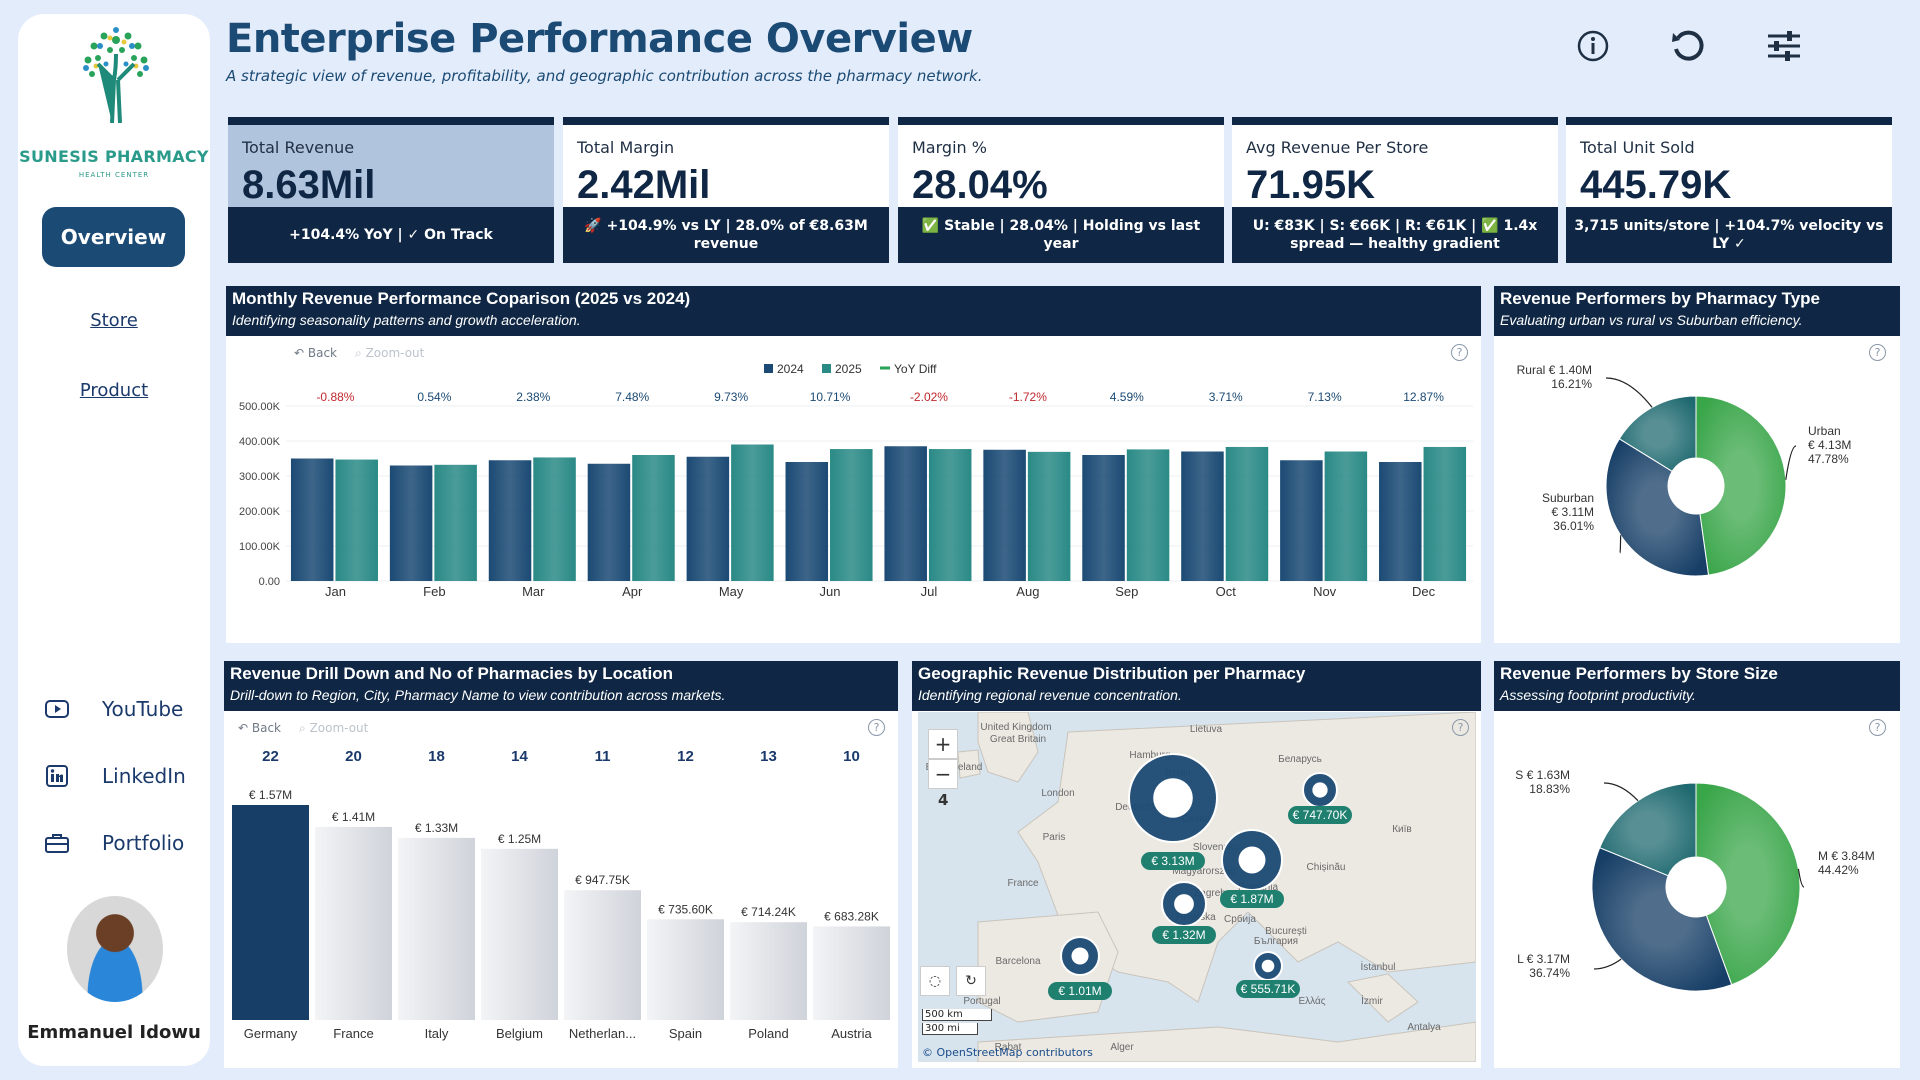  What do you see at coordinates (533, 397) in the screenshot?
I see `yoy-diff-label: 2.38%` at bounding box center [533, 397].